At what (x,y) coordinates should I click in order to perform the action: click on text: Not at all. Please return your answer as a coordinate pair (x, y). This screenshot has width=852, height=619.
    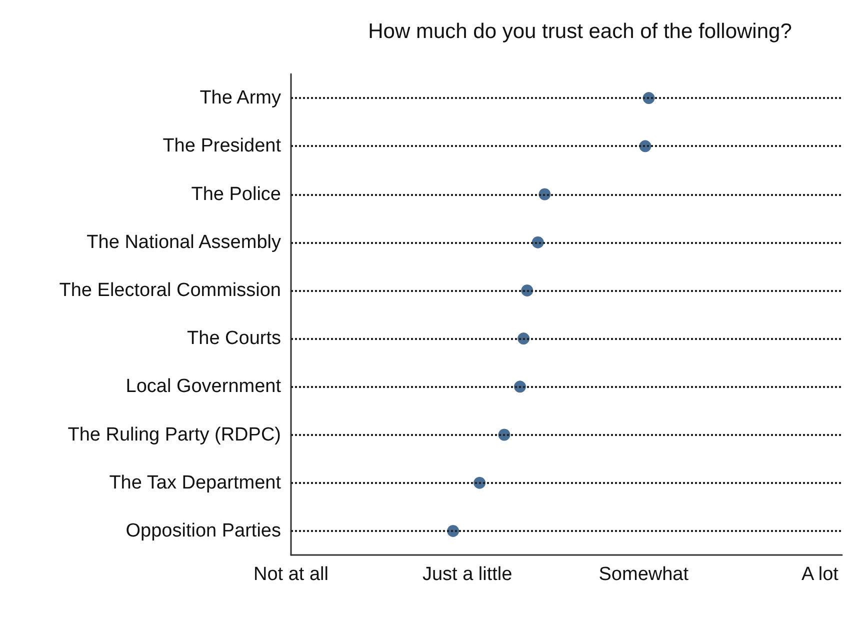
    Looking at the image, I should click on (291, 574).